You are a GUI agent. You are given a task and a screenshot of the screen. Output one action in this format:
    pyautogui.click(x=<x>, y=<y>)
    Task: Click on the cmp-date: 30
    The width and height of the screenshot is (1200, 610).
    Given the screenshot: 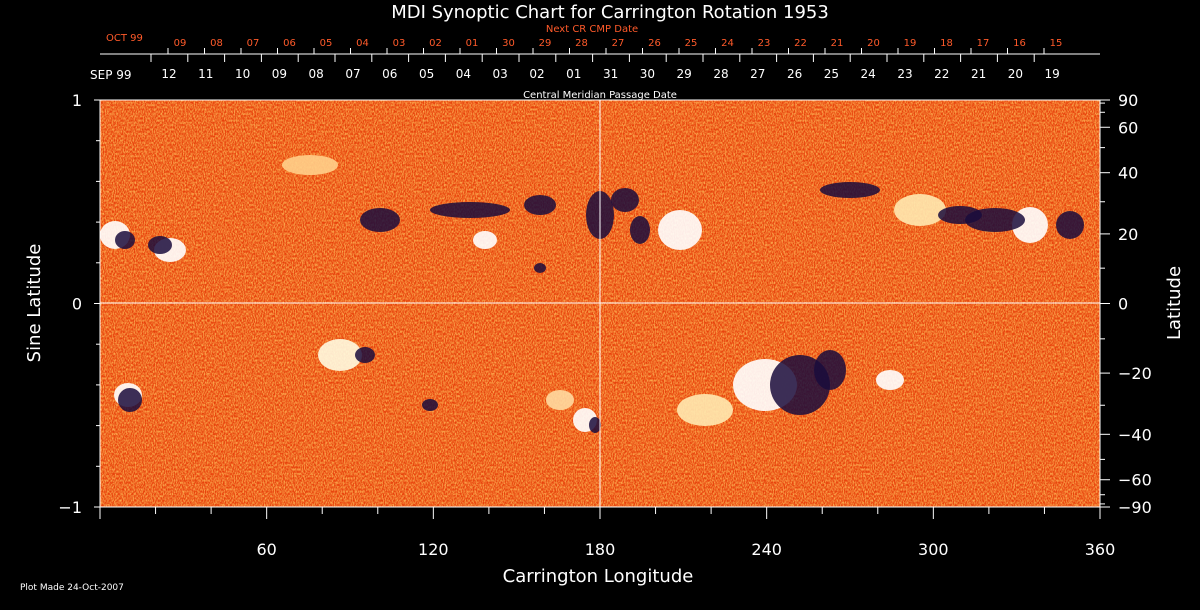 What is the action you would take?
    pyautogui.click(x=647, y=74)
    